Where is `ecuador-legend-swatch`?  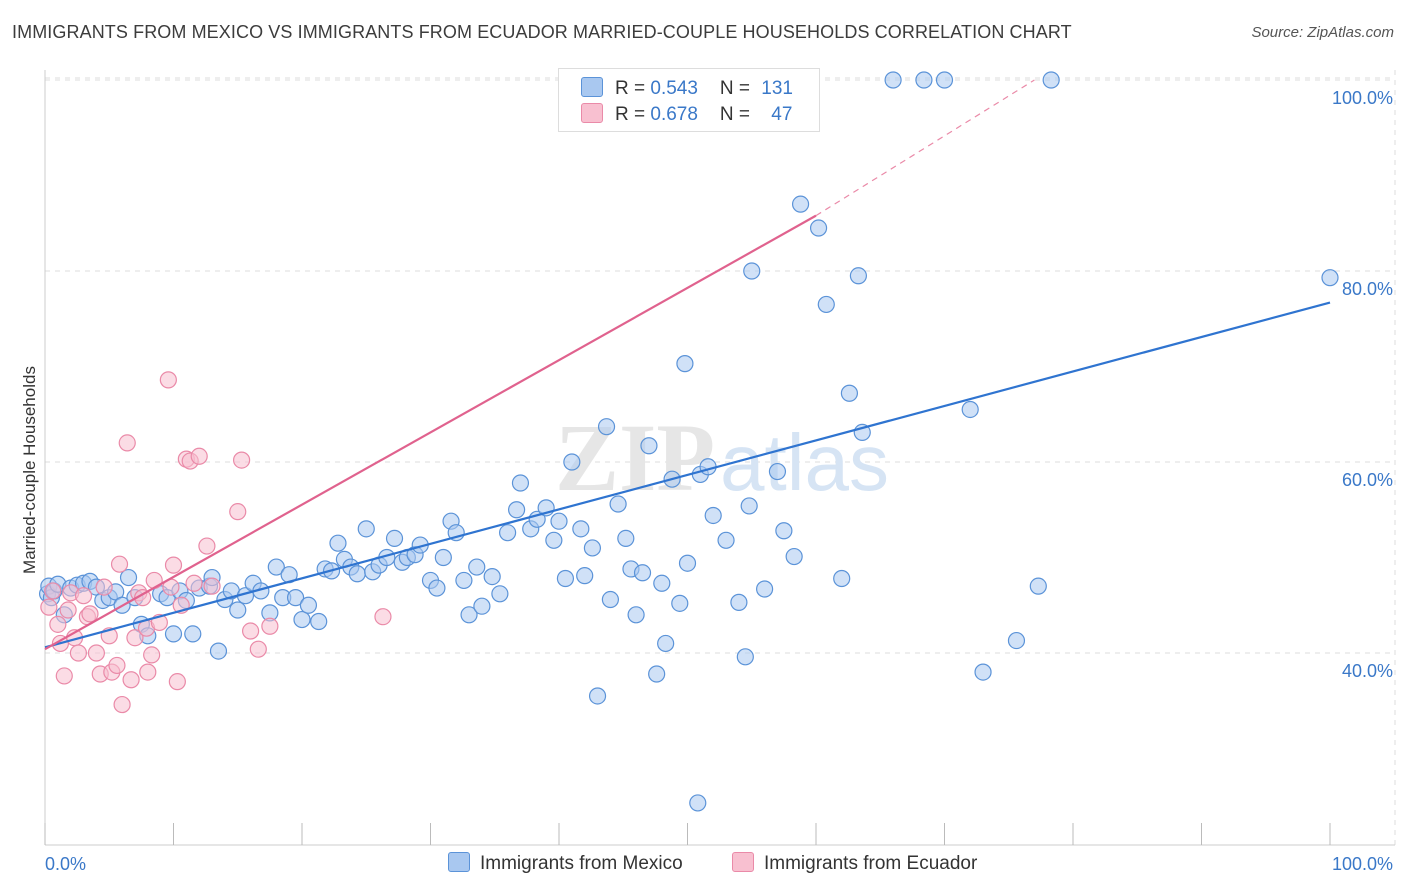
ecuador-legend-swatch is located at coordinates (743, 862).